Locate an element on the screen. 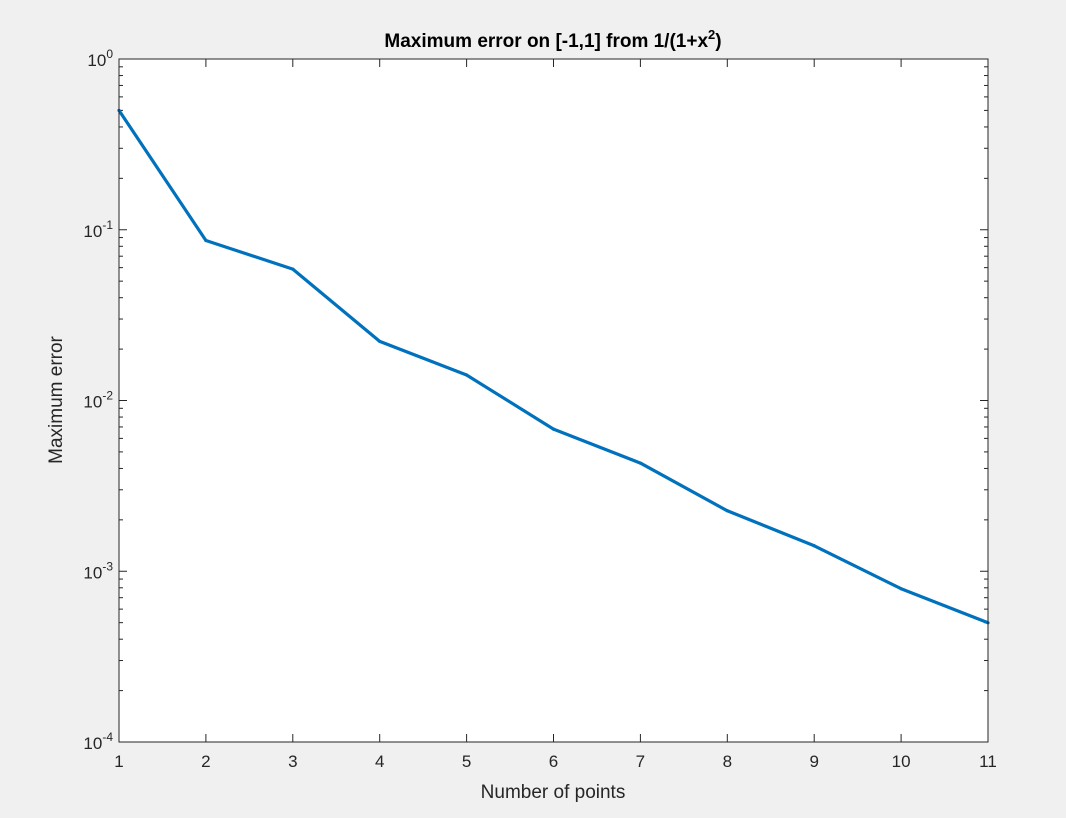 This screenshot has height=818, width=1066. y-tick-label: 10⁰ is located at coordinates (100, 58).